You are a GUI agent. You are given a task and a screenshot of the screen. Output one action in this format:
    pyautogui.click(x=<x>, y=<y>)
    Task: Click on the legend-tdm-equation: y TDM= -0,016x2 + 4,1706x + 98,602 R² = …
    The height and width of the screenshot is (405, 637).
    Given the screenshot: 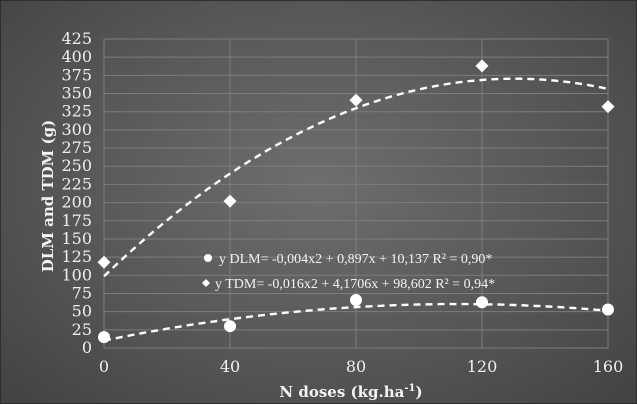 What is the action you would take?
    pyautogui.click(x=355, y=284)
    